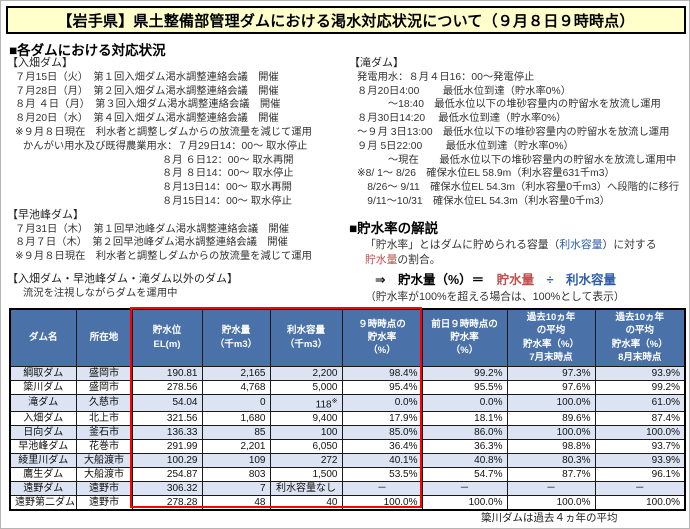 The height and width of the screenshot is (529, 690). I want to click on table-cell: 54.7%, so click(464, 474).